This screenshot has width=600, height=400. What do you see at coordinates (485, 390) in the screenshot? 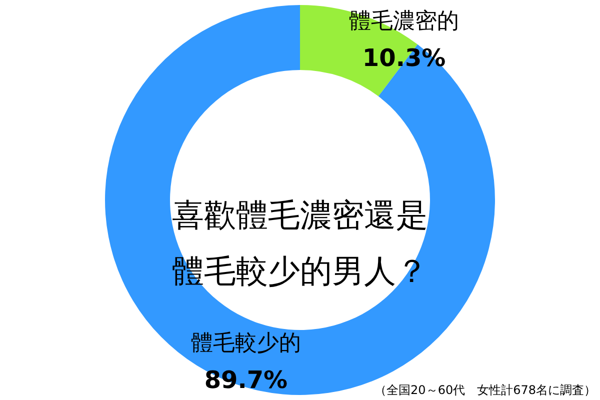
I see `text: （全国20～60代 女性計678名に調査）` at bounding box center [485, 390].